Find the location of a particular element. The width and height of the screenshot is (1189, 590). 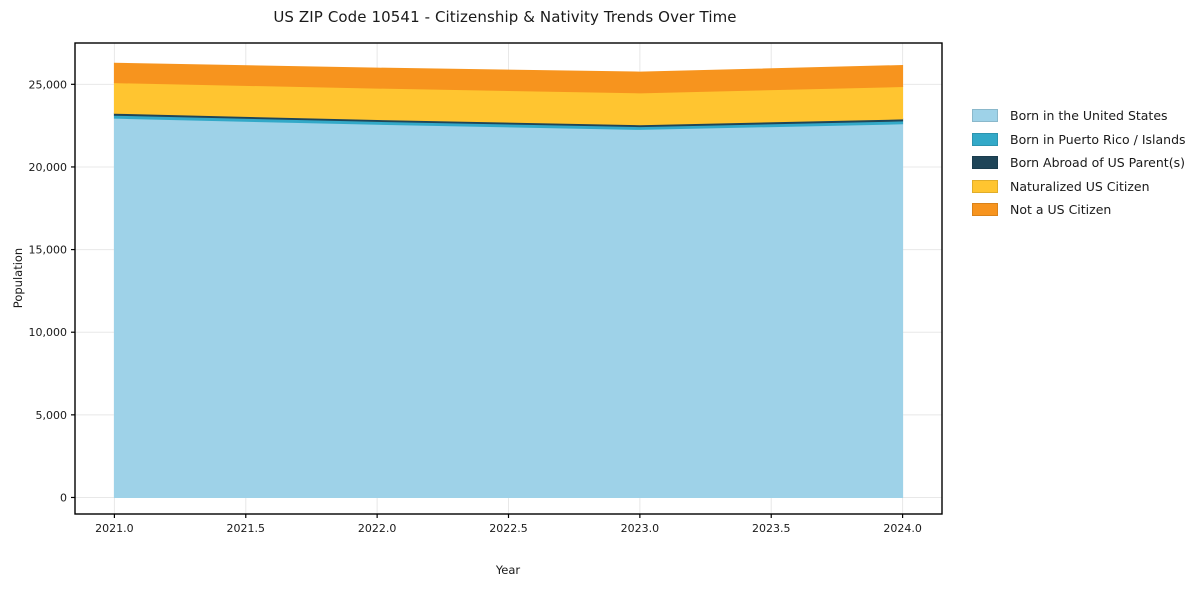

x-axis-title: Year is located at coordinates (508, 570).